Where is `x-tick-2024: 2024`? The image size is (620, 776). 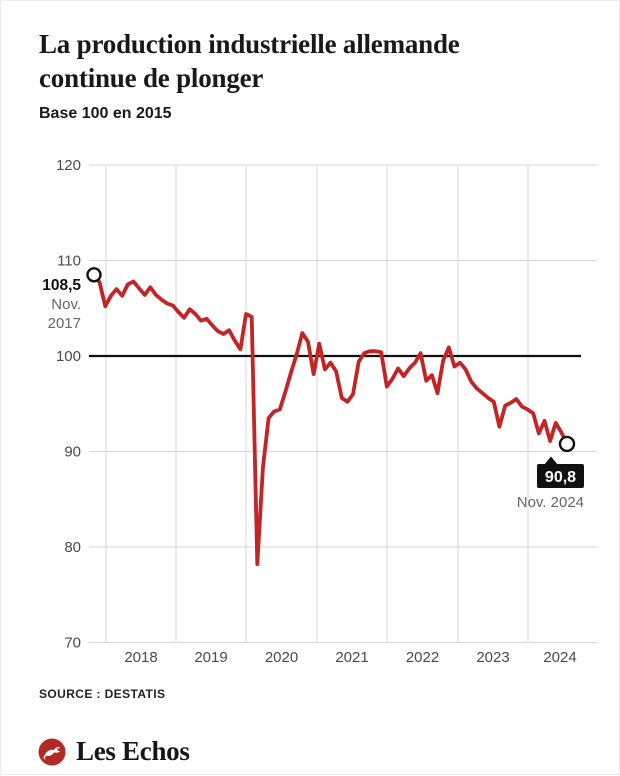
x-tick-2024: 2024 is located at coordinates (559, 657).